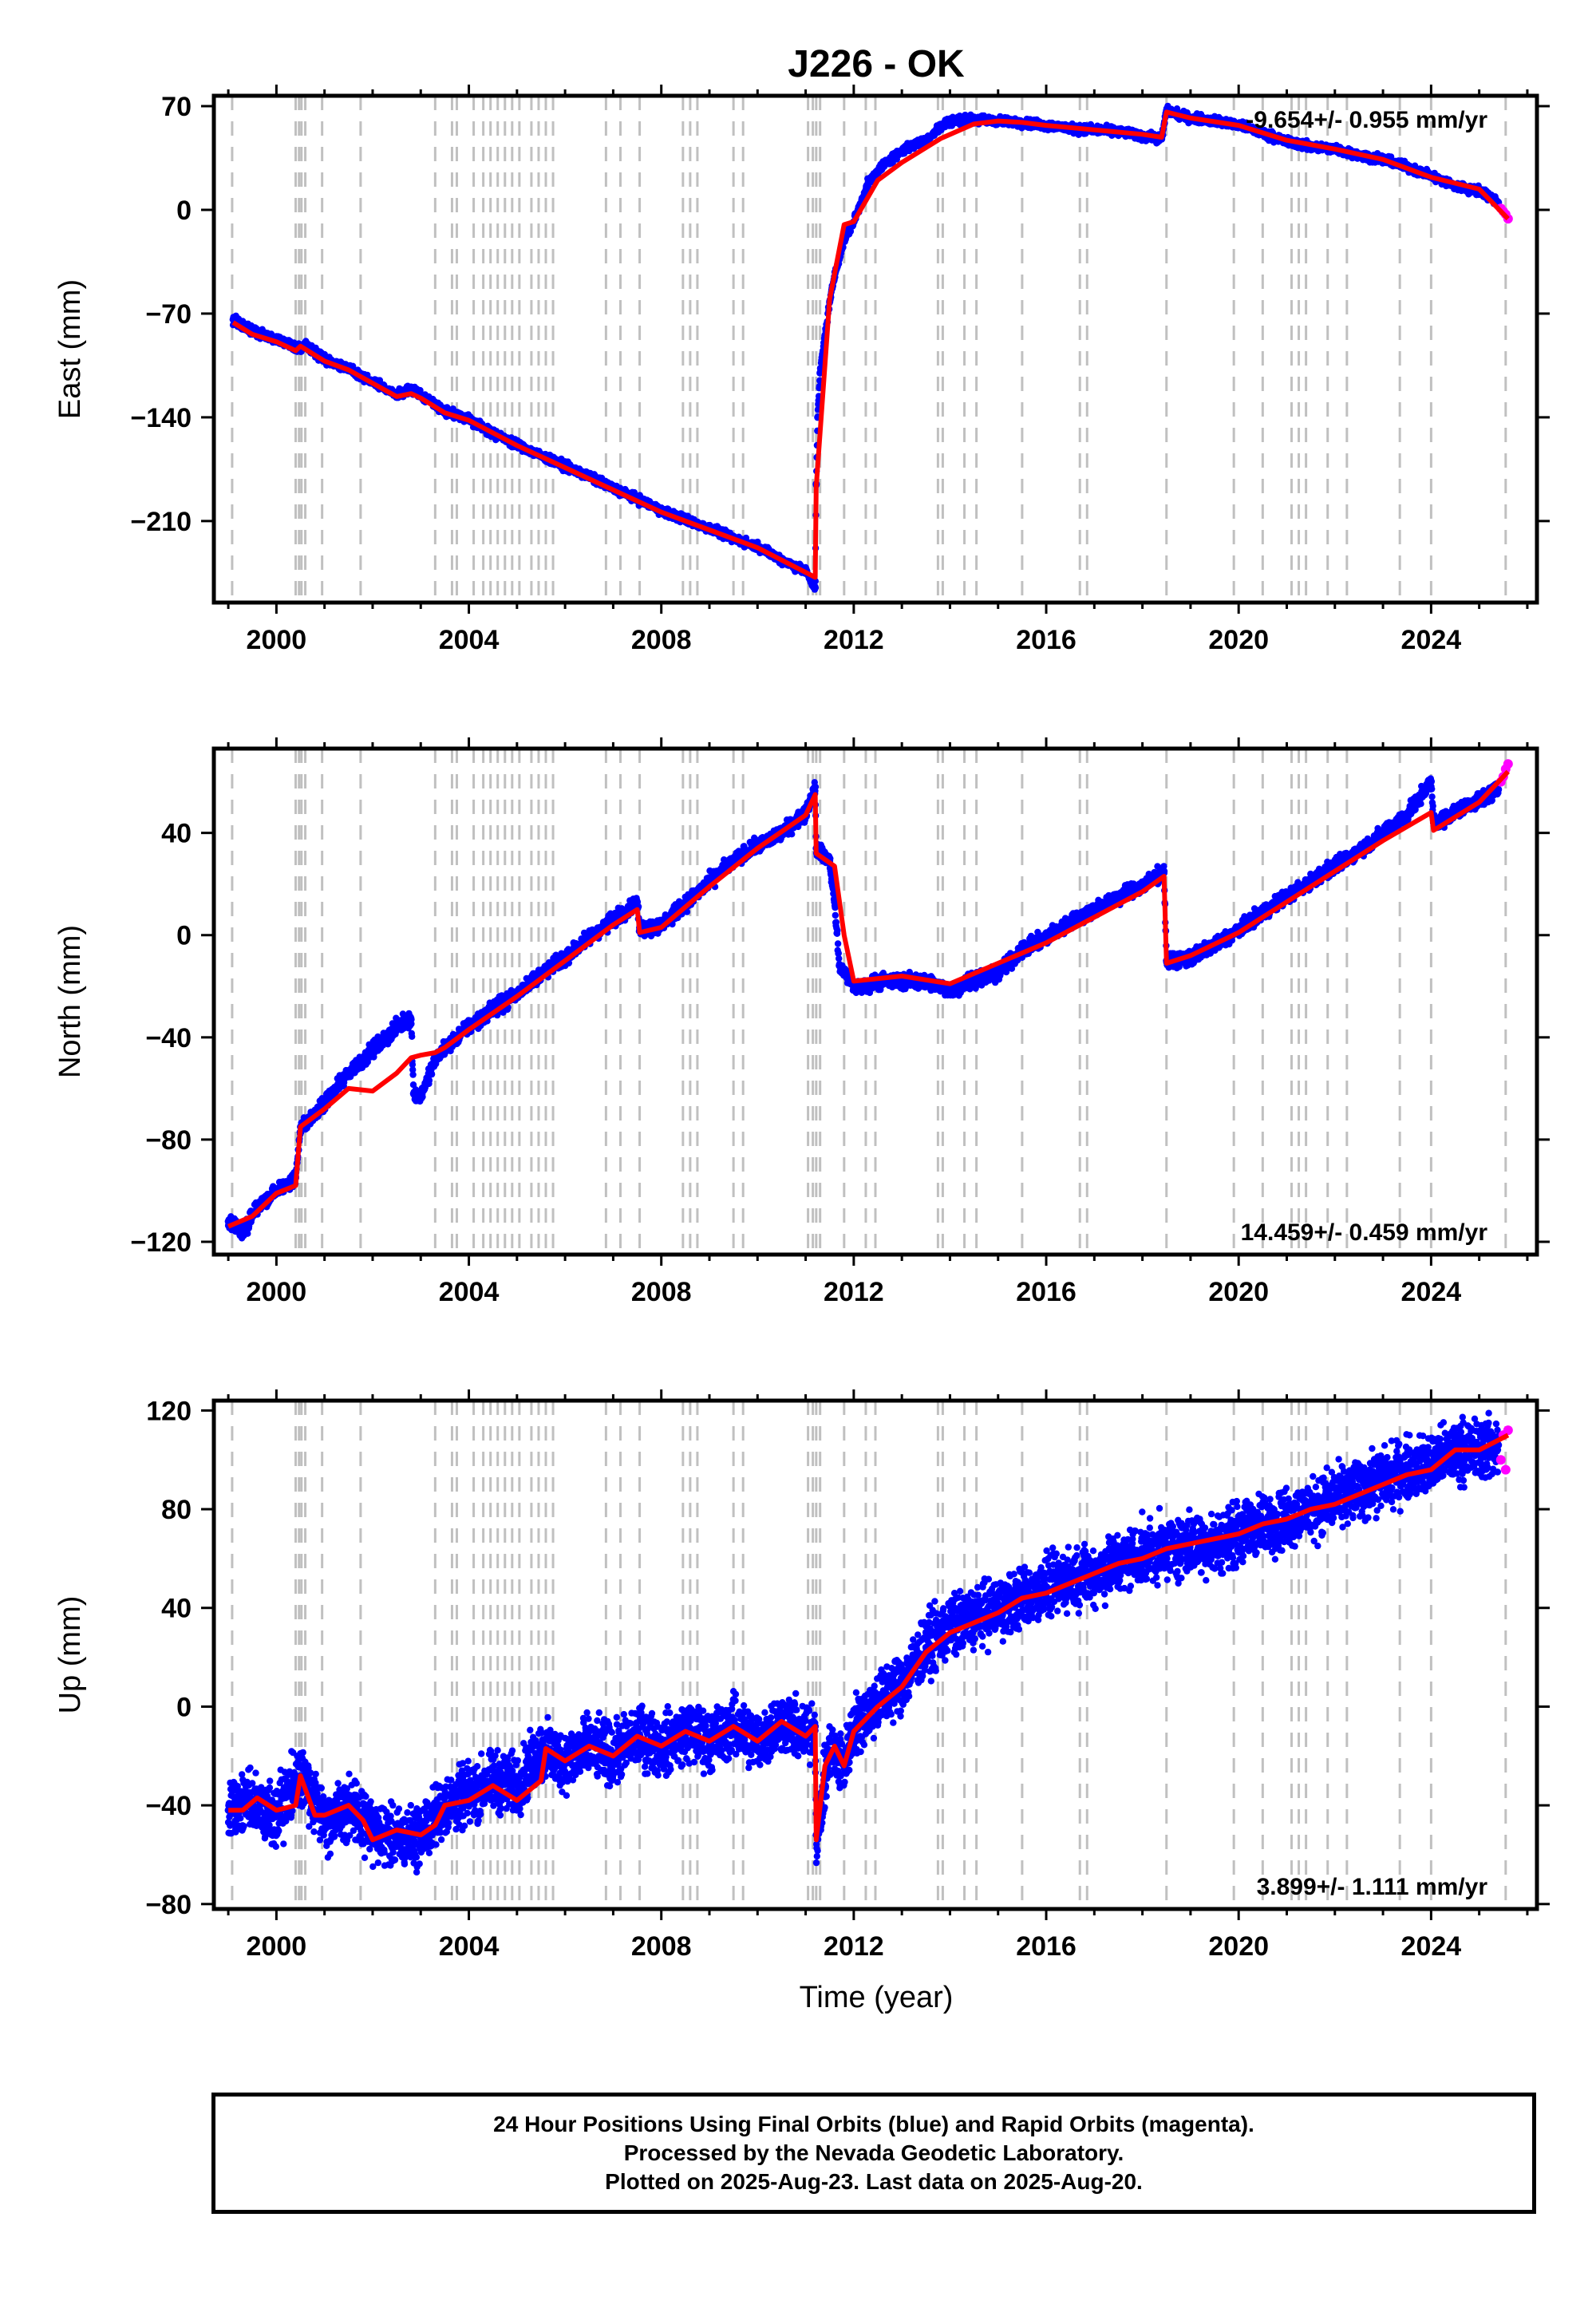  Describe the element at coordinates (184, 211) in the screenshot. I see `y-tick-label: 0` at that location.